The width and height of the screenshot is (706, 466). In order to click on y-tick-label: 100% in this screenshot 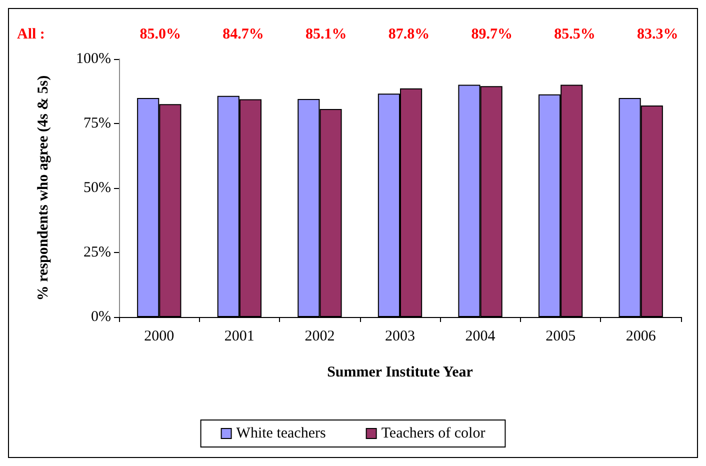, I will do `click(93, 59)`.